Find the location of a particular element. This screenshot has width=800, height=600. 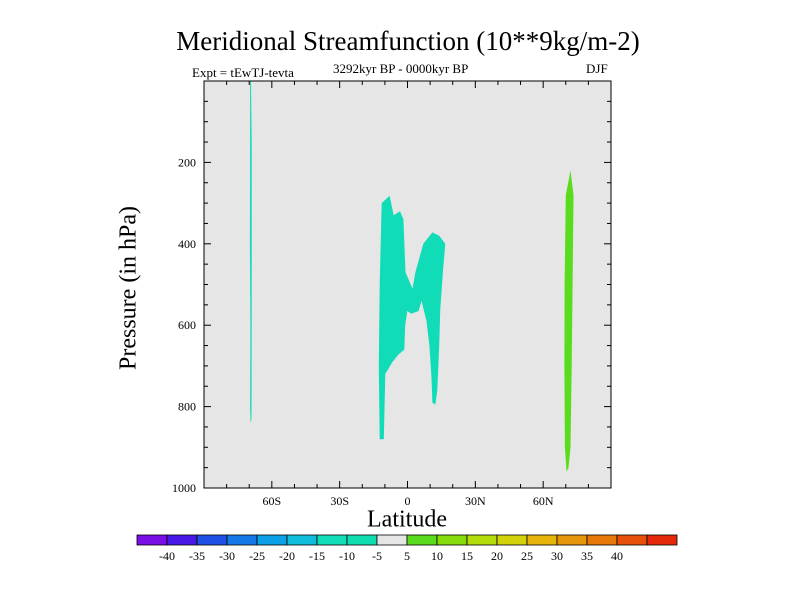

colorbar-label: 5 is located at coordinates (407, 556).